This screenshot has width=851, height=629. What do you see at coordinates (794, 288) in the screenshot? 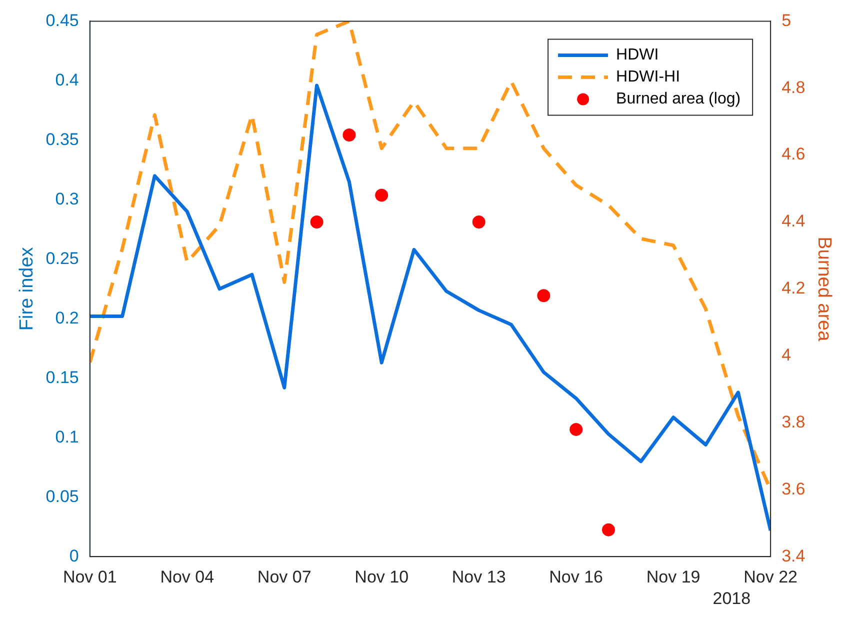
I see `y2-tick-label: 4.2` at bounding box center [794, 288].